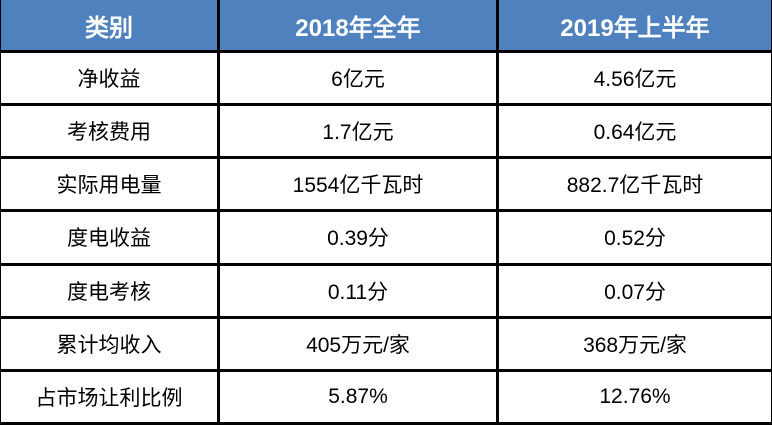  I want to click on value-2019: 0.52分, so click(634, 237).